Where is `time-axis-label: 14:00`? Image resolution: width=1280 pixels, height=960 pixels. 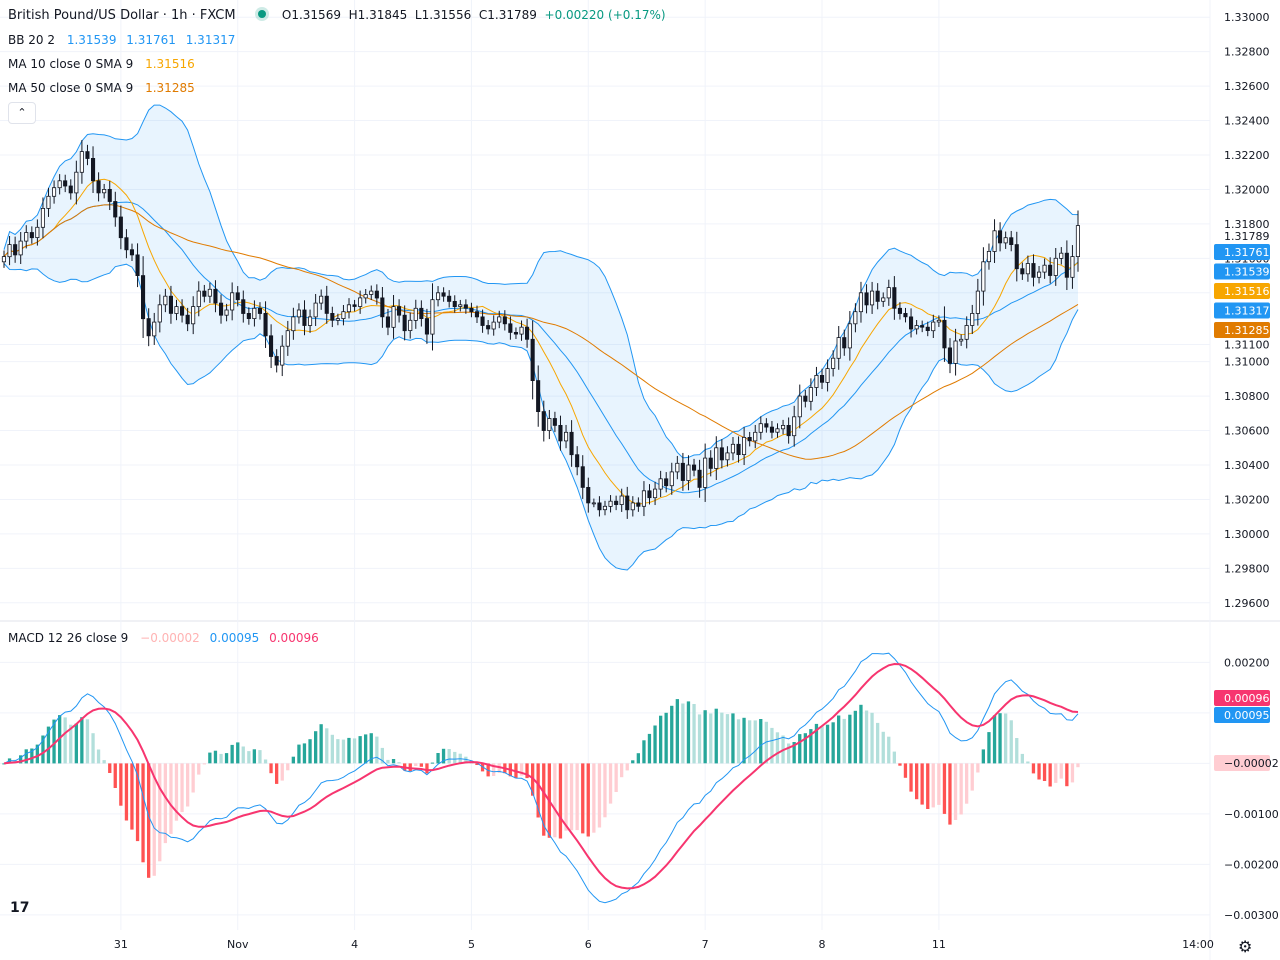 time-axis-label: 14:00 is located at coordinates (1198, 944).